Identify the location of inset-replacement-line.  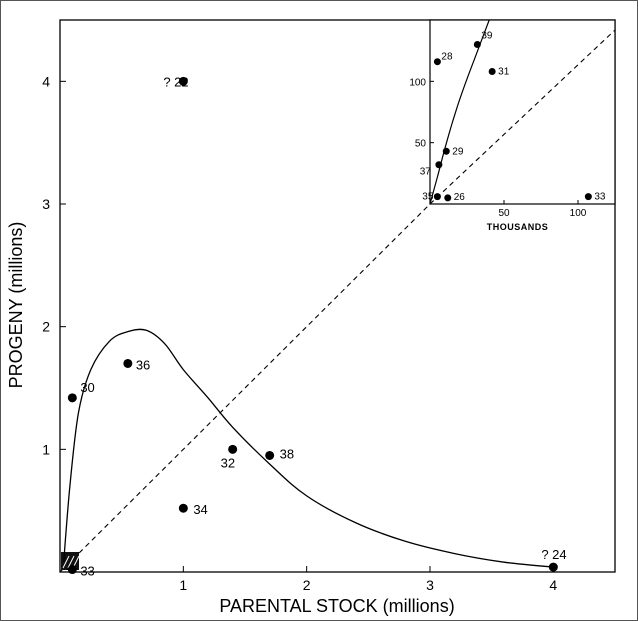
(522, 117).